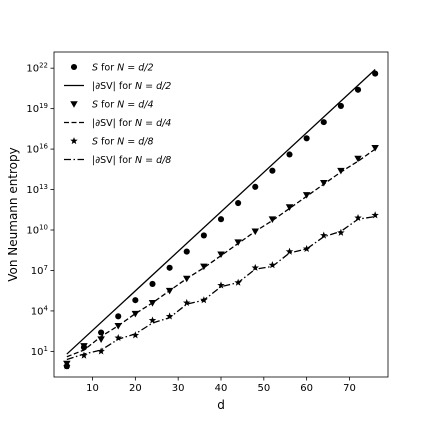 This screenshot has height=432, width=432. I want to click on x-tick-label: 30, so click(178, 388).